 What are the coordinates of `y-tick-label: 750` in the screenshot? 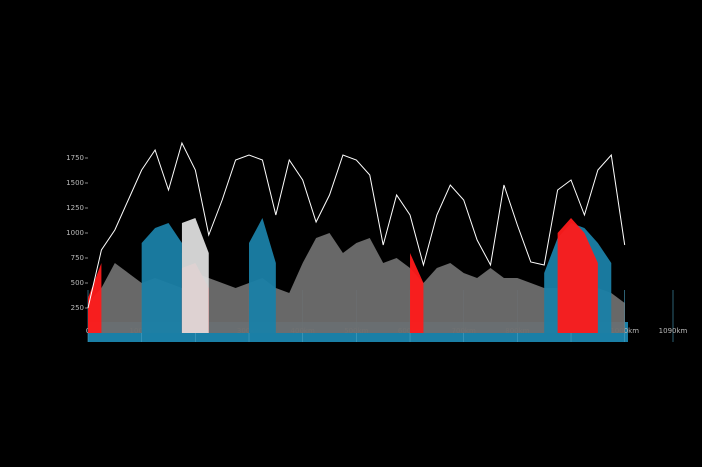 It's located at (77, 258).